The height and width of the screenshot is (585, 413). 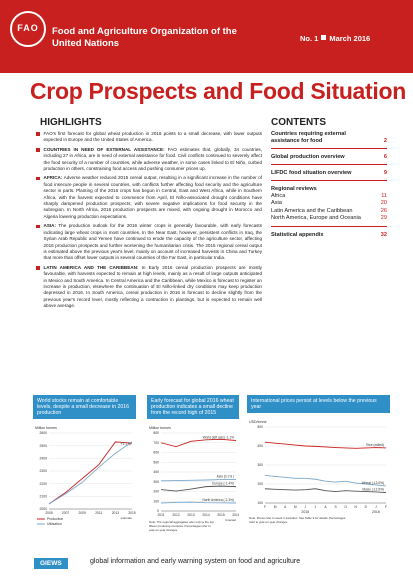 I want to click on contents-subitem: Africa 11, so click(x=329, y=196).